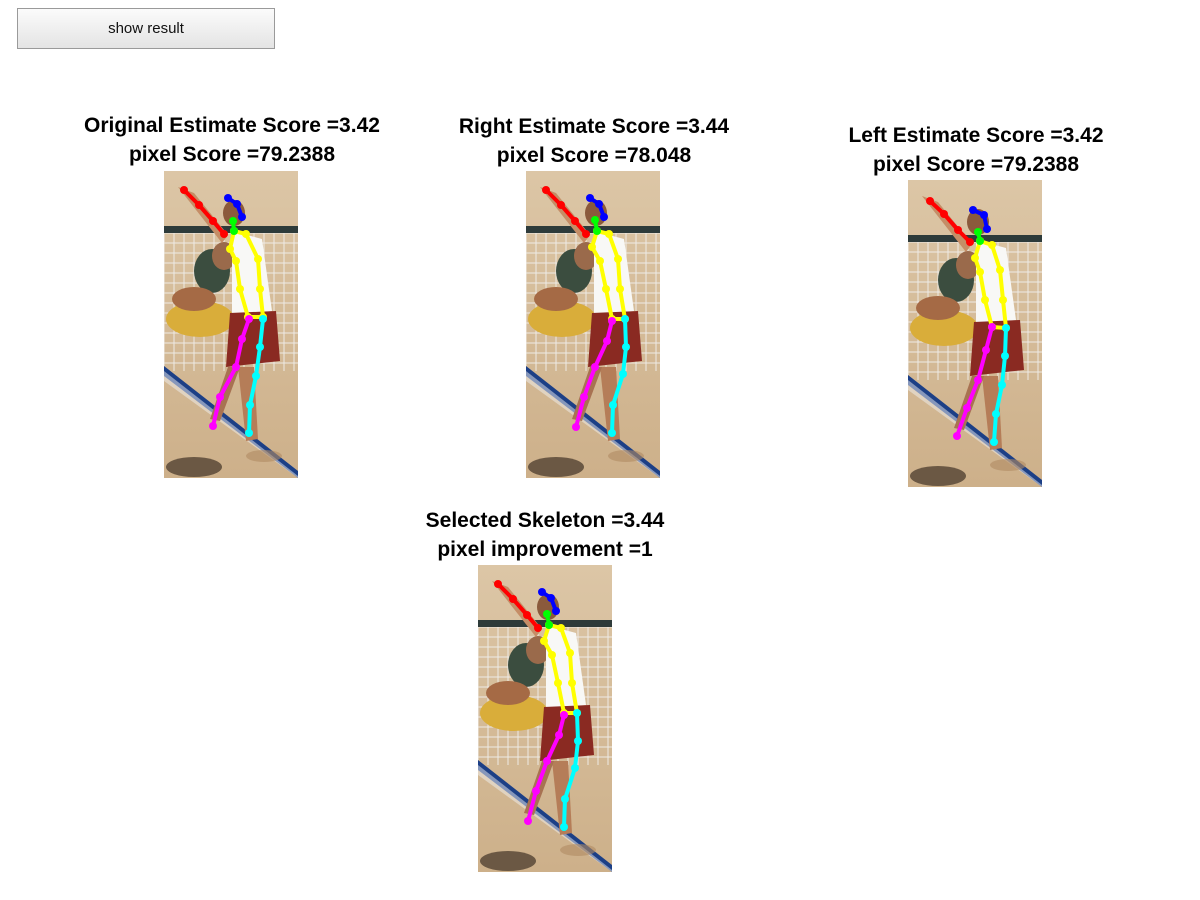 Image resolution: width=1200 pixels, height=900 pixels. What do you see at coordinates (594, 126) in the screenshot?
I see `right-estimate-score: Right Estimate Score =3.44` at bounding box center [594, 126].